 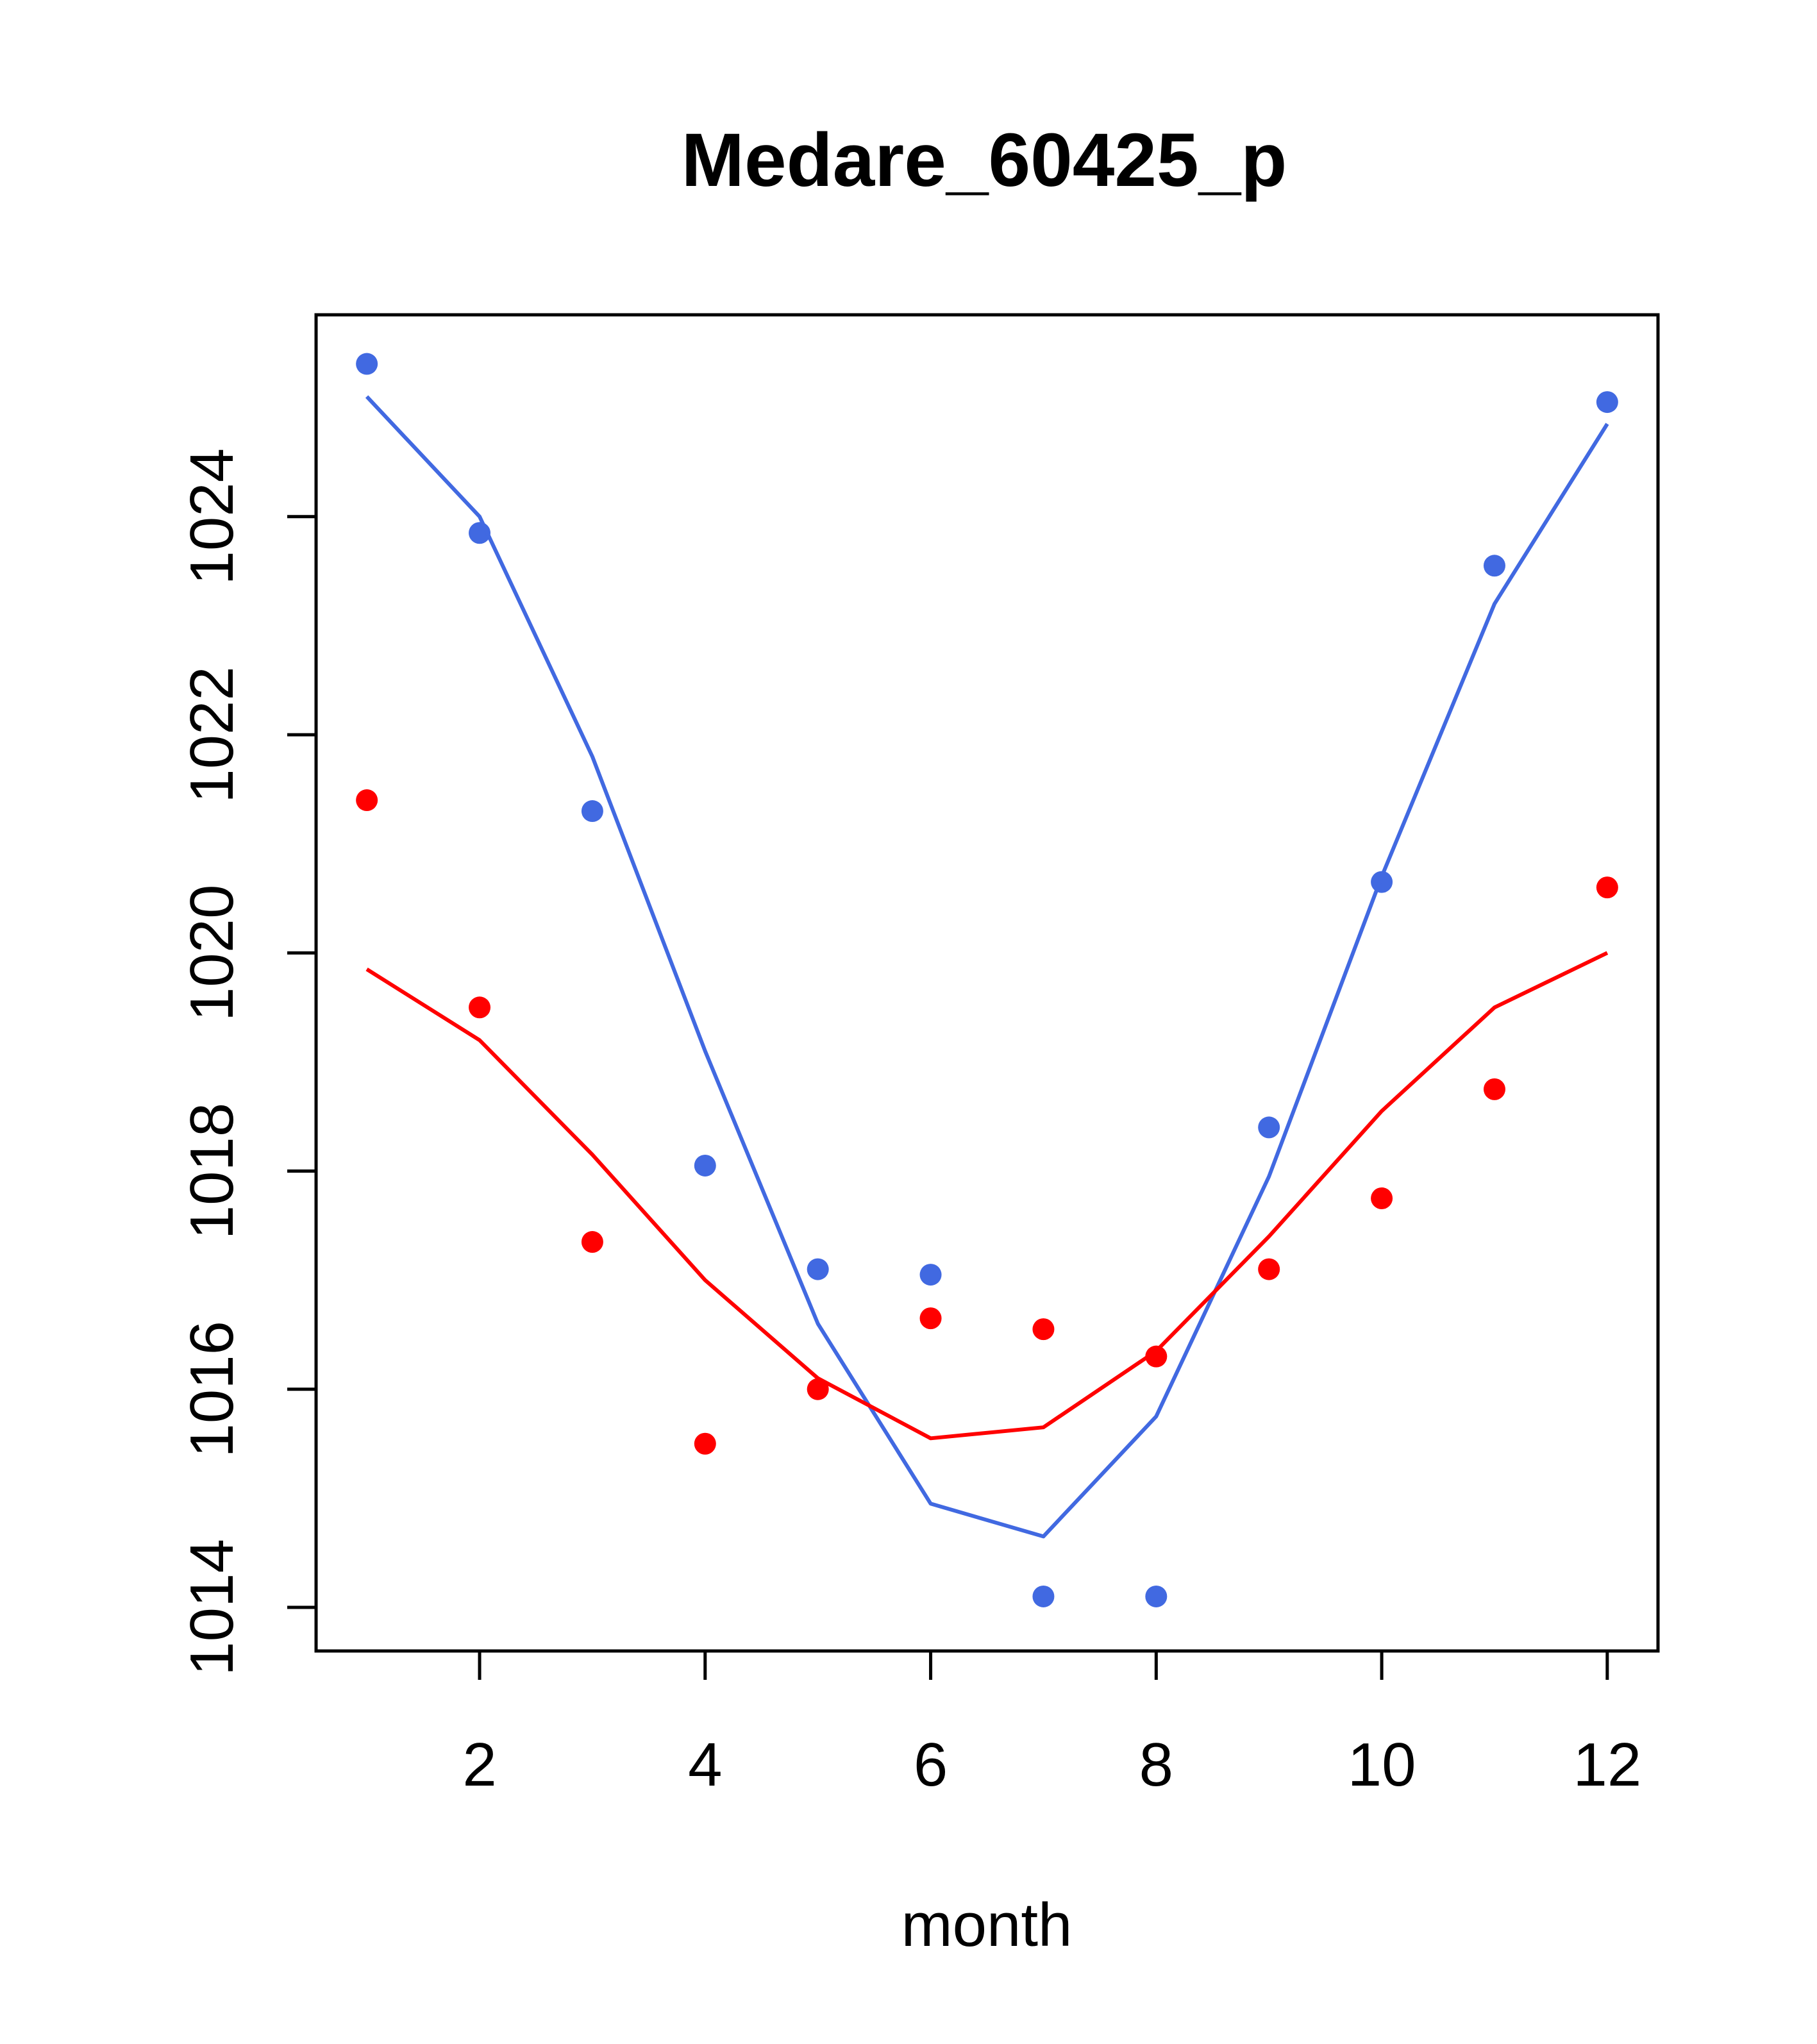 I want to click on x-axis: 2 4 6 8 10 12, so click(x=1051, y=1724).